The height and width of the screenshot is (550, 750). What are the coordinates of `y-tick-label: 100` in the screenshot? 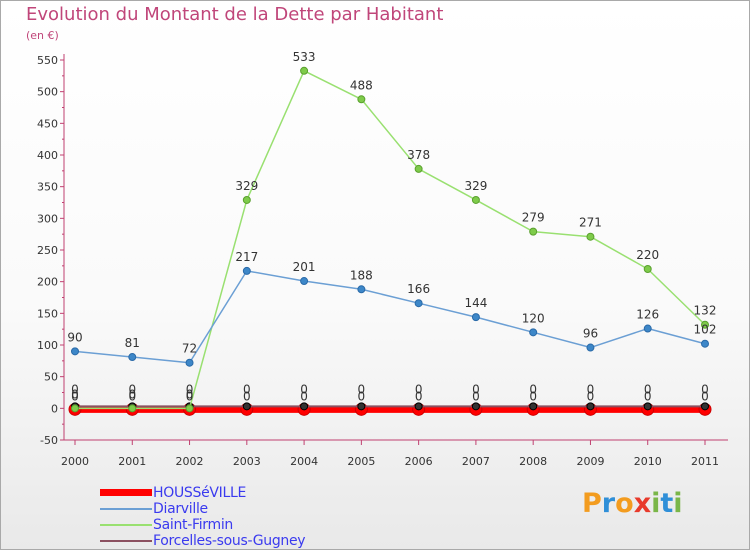 It's located at (47, 345).